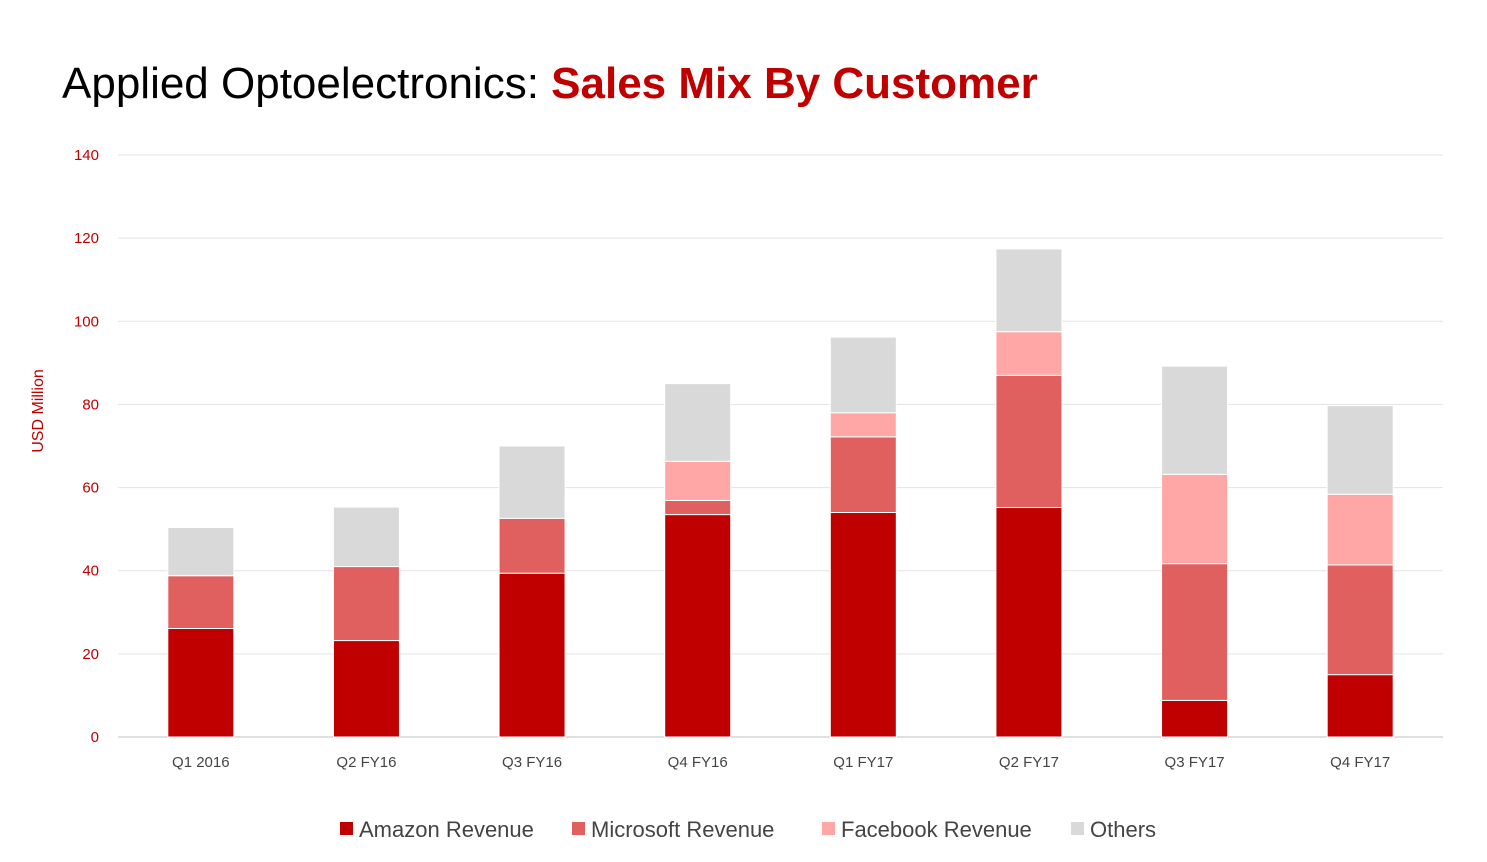 The height and width of the screenshot is (862, 1487). Describe the element at coordinates (90, 404) in the screenshot. I see `y-tick-label: 80` at that location.